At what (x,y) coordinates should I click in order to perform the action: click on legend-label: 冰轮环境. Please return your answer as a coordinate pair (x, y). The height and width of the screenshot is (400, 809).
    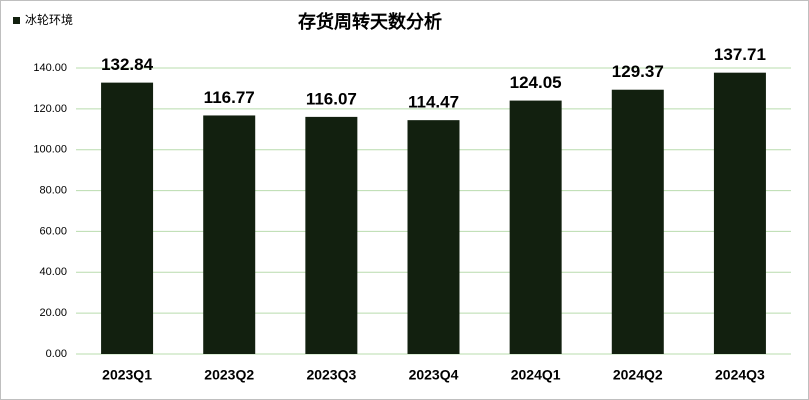
    Looking at the image, I should click on (49, 19).